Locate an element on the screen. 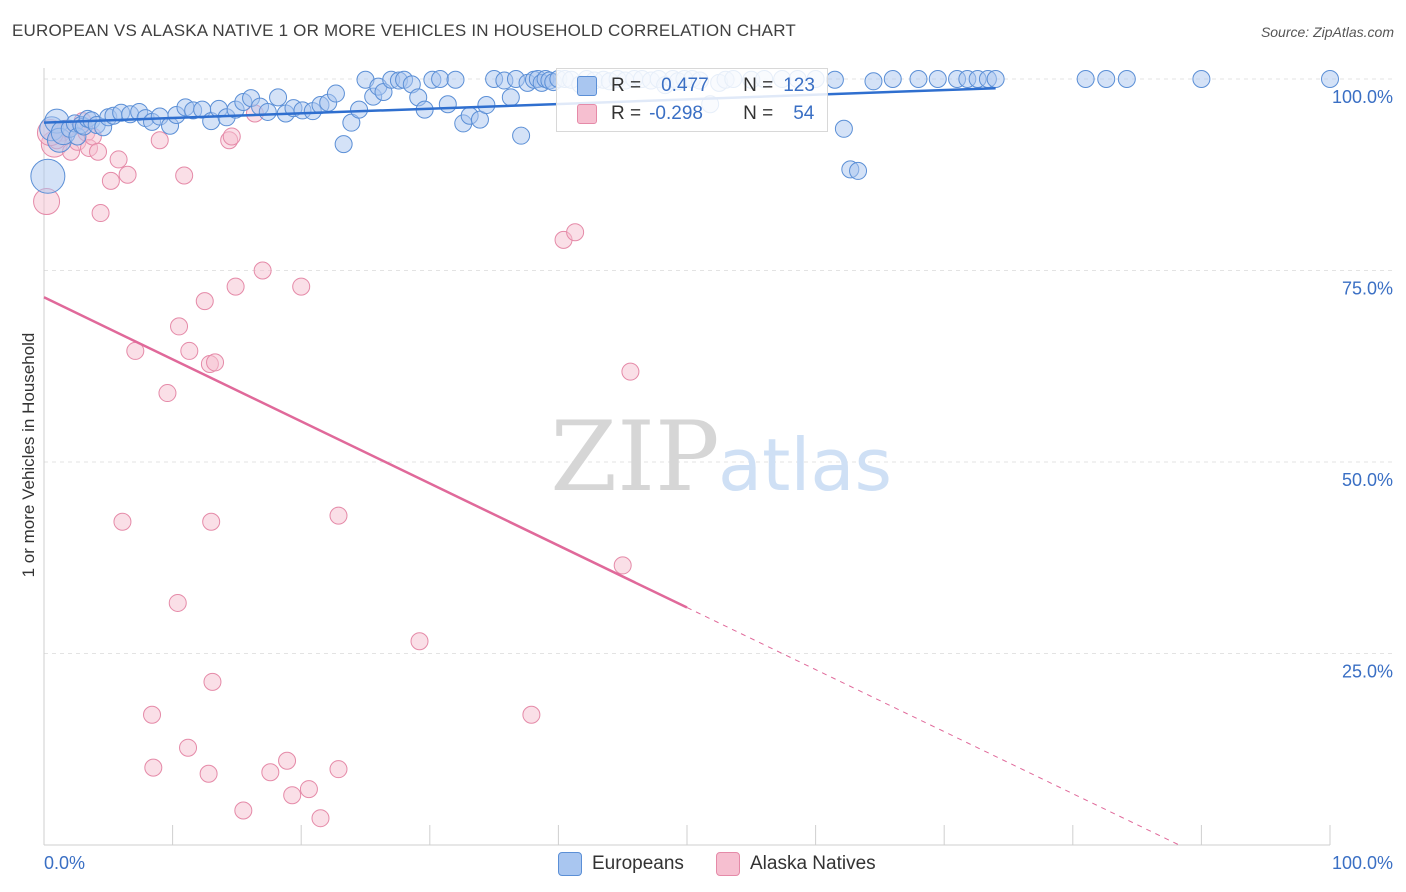 This screenshot has height=892, width=1406. source-label: Source: ZipAtlas.com is located at coordinates (1327, 32).